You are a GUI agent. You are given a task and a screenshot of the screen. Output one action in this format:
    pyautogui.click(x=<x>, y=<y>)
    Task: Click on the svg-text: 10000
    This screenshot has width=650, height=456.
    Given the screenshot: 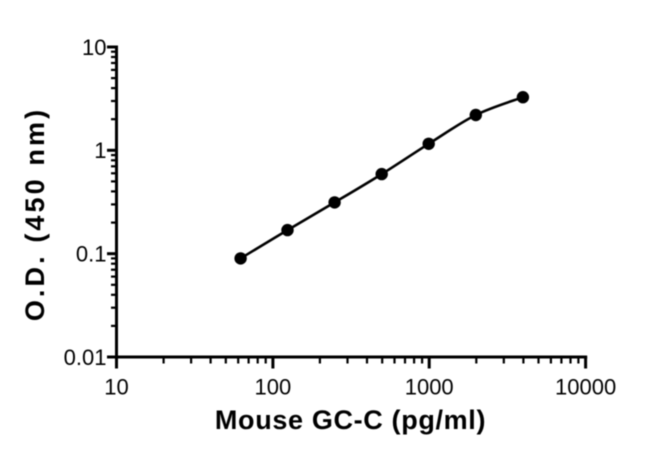 What is the action you would take?
    pyautogui.click(x=585, y=387)
    